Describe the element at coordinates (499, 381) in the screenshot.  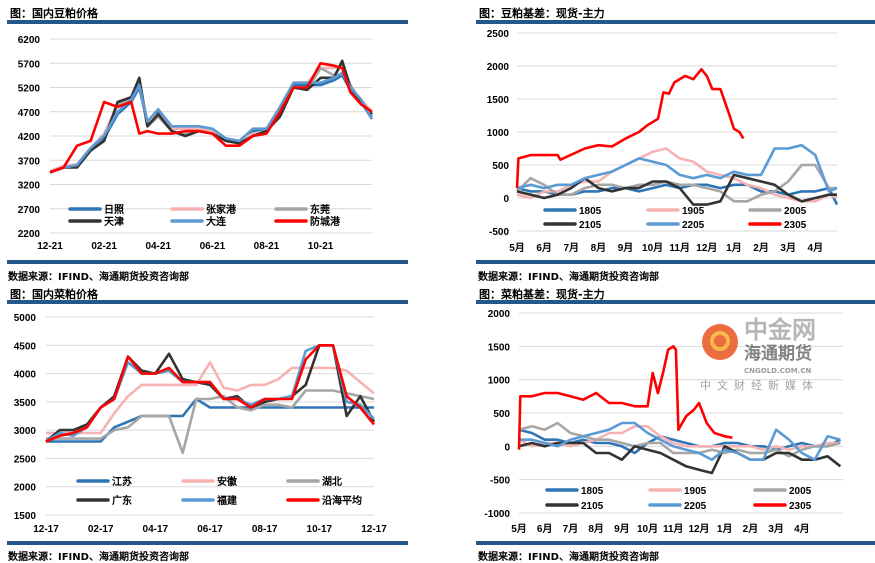
I see `y-tick-label: 1000` at that location.